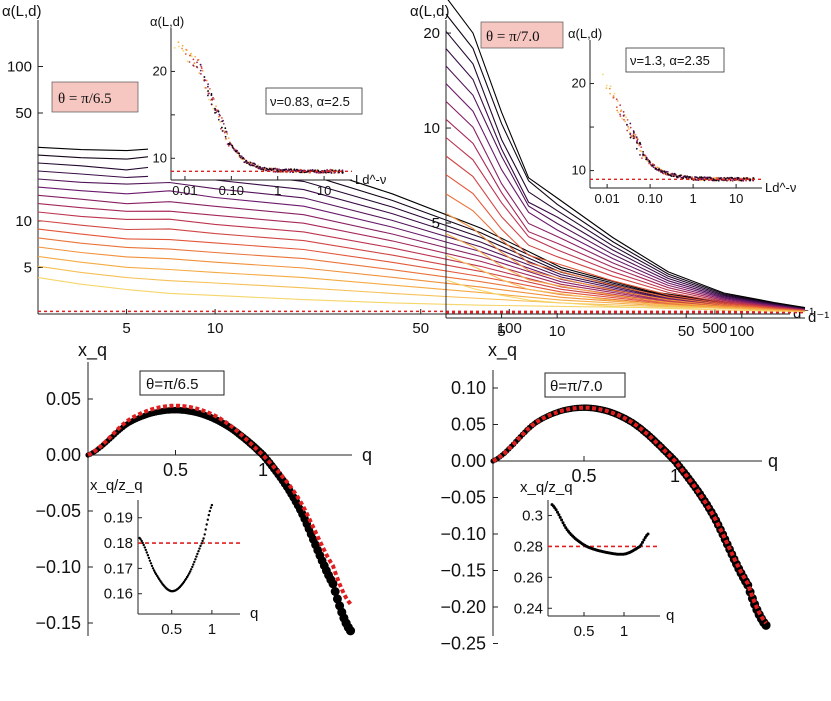 The image size is (831, 701). Describe the element at coordinates (585, 385) in the screenshot. I see `p4-annotation-box` at that location.